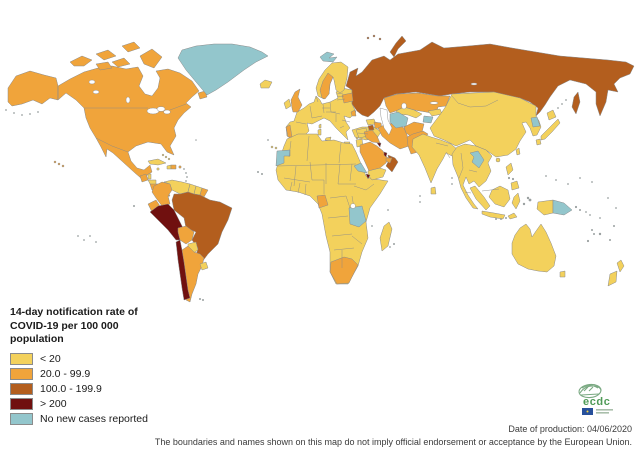  Describe the element at coordinates (493, 215) in the screenshot. I see `region-java` at that location.